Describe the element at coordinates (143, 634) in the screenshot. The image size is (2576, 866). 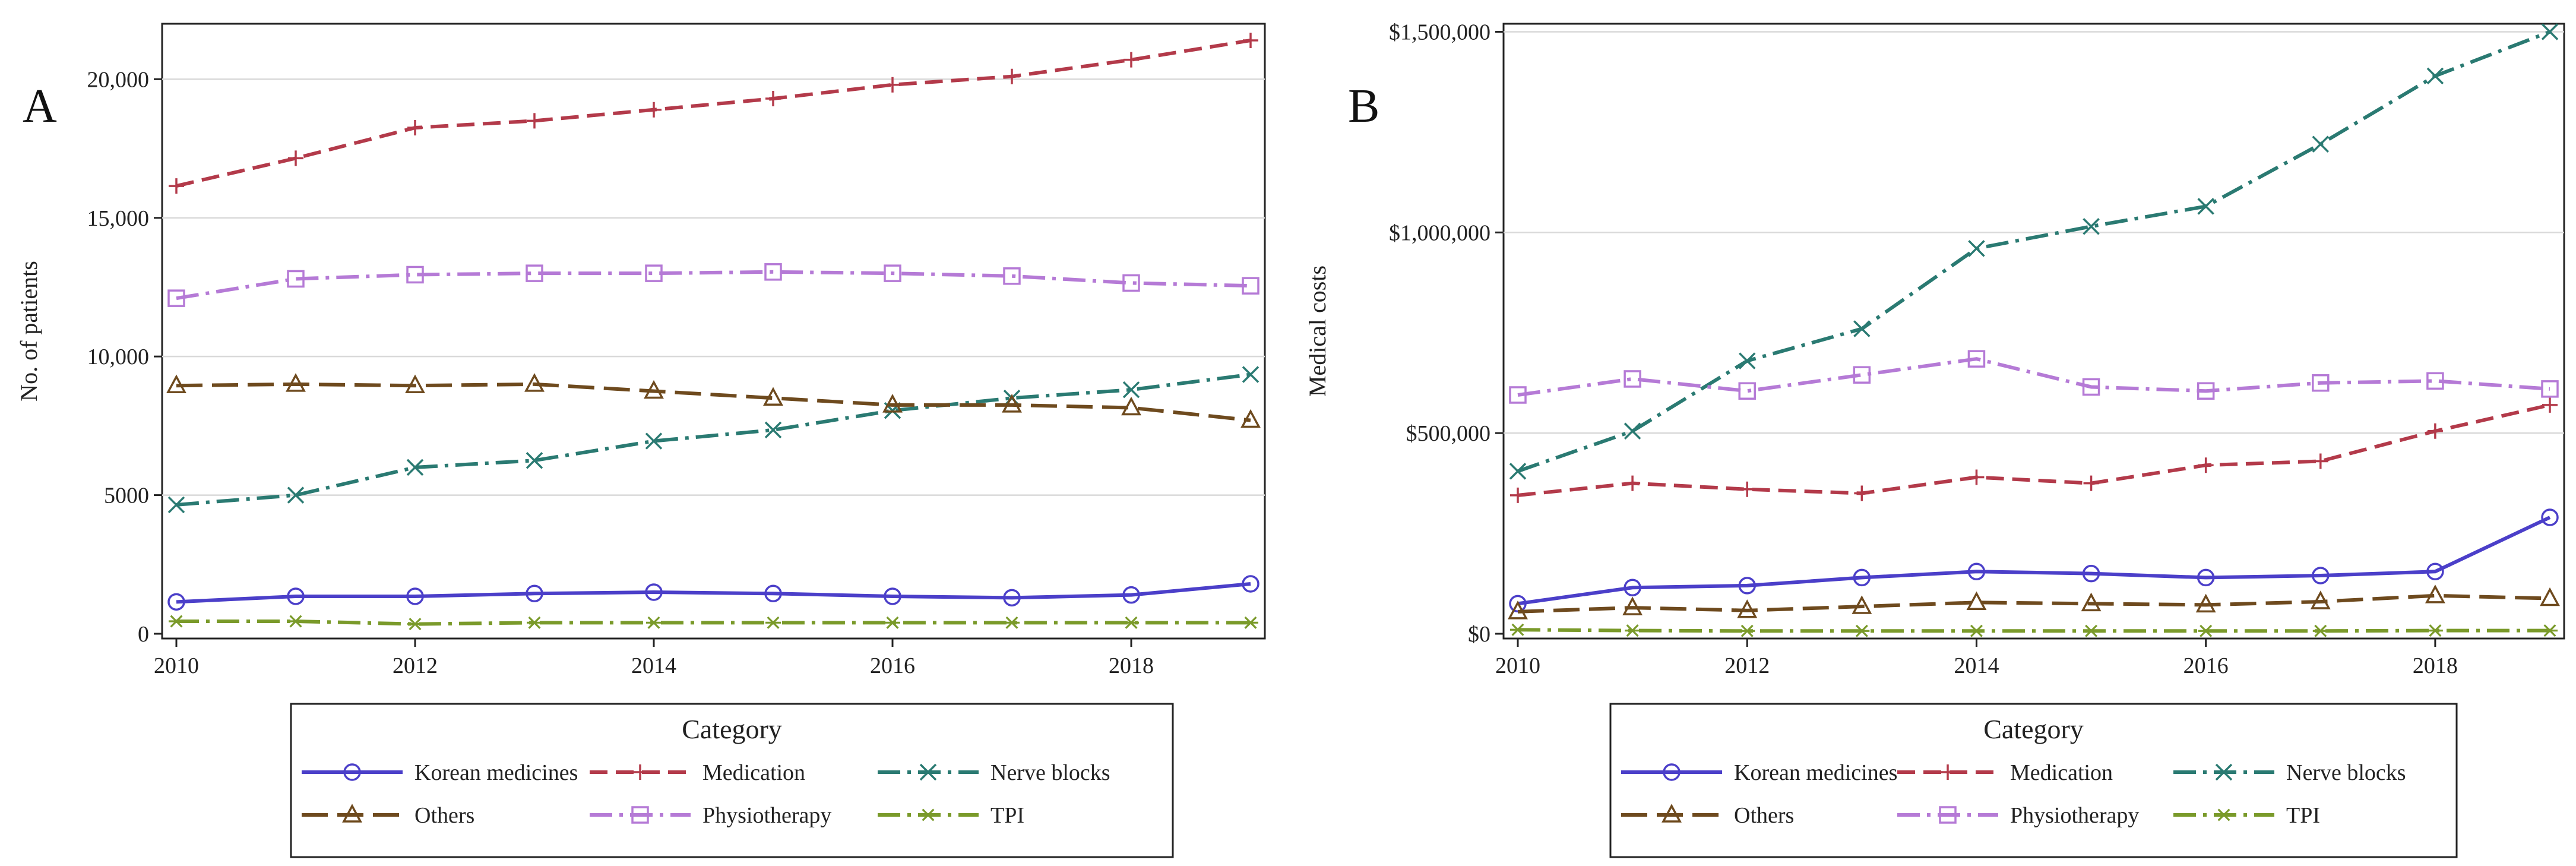
I see `y-tick-label: 0` at that location.